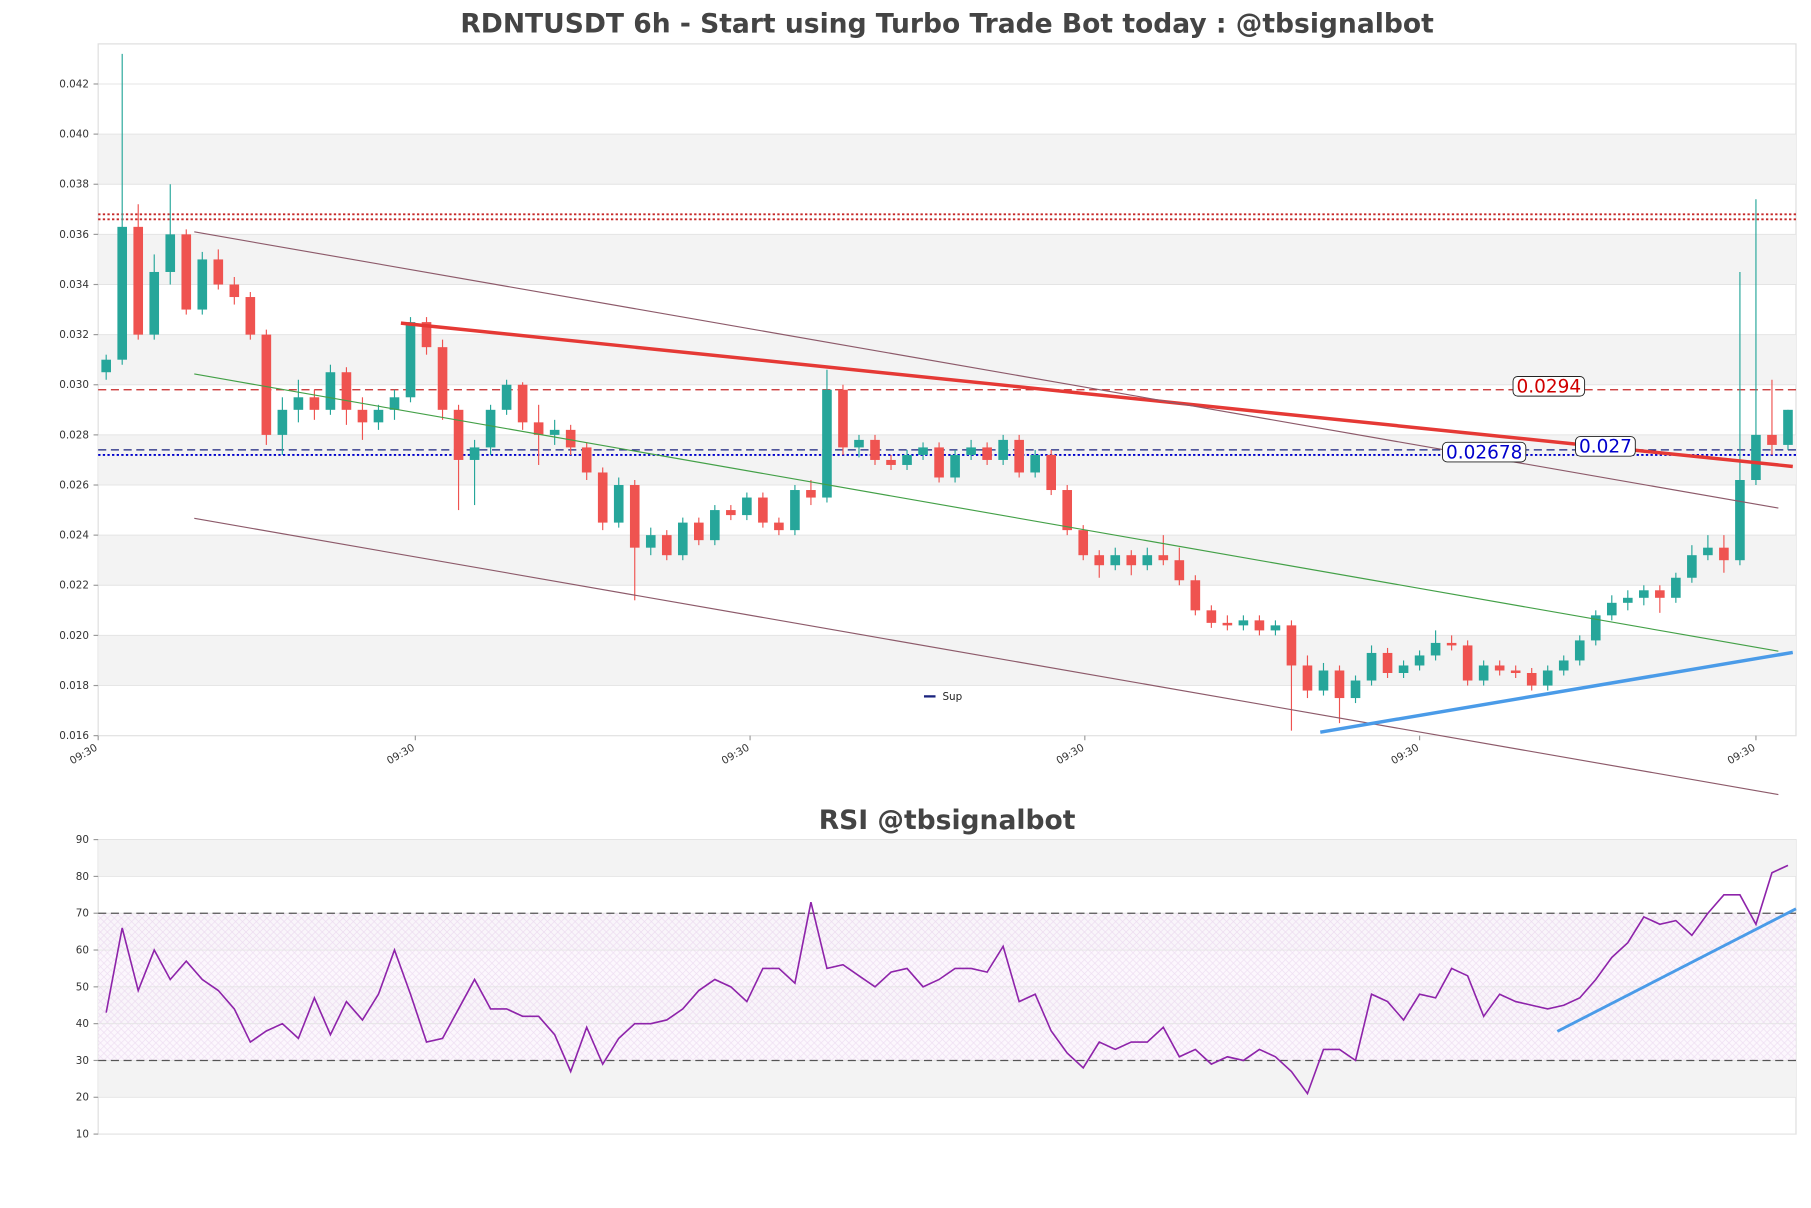 Image resolution: width=1811 pixels, height=1208 pixels. Describe the element at coordinates (74, 536) in the screenshot. I see `y-tick-label: 0.024` at that location.